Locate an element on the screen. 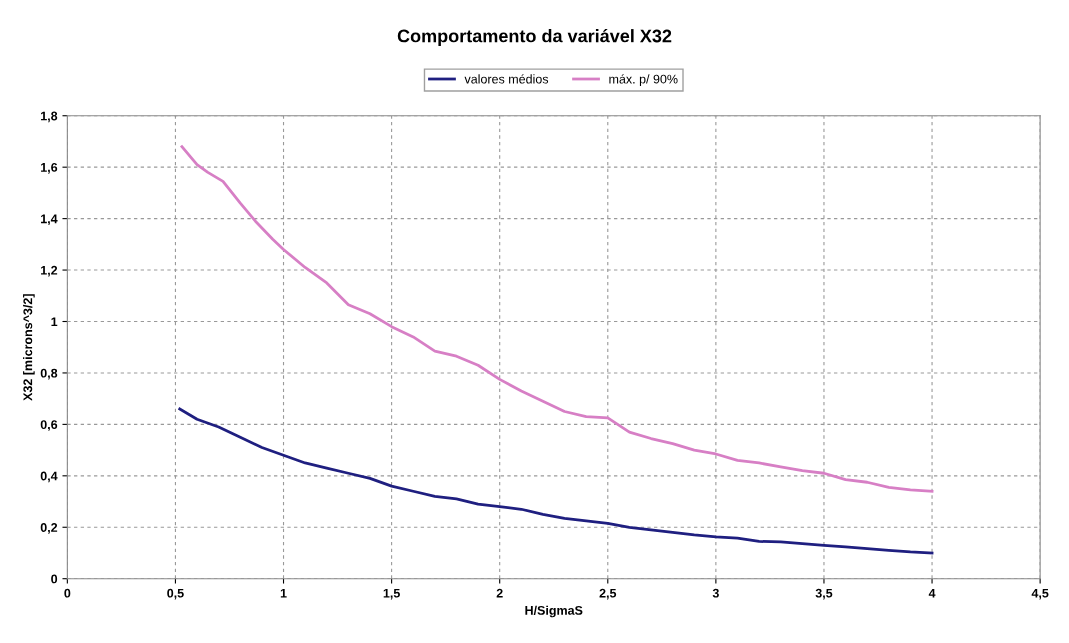 The height and width of the screenshot is (643, 1069). x-tick-label: 4,5 is located at coordinates (1040, 594).